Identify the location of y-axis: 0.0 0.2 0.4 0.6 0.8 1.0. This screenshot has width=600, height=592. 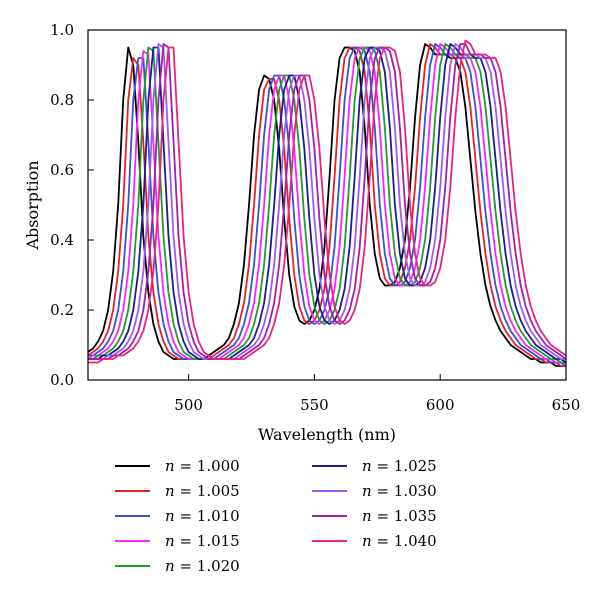
(72, 205).